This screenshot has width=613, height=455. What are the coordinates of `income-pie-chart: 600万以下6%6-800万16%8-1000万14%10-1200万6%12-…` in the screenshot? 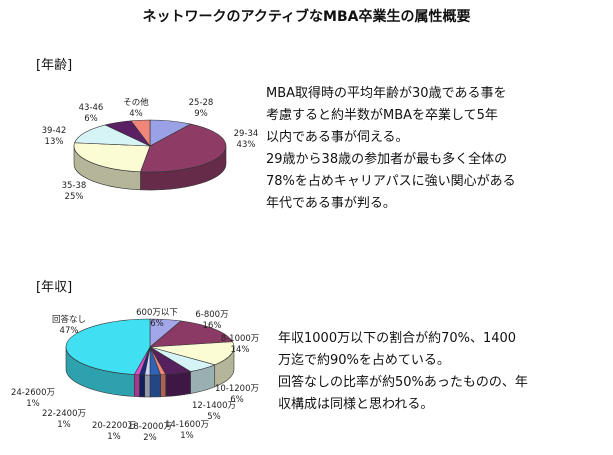 It's located at (135, 375).